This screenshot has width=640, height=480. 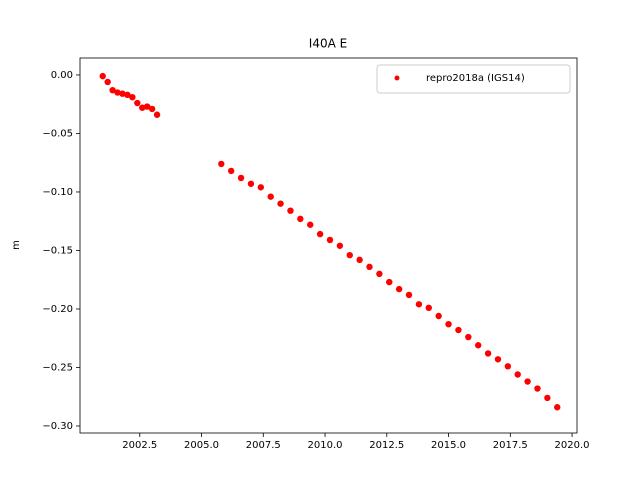 I want to click on legend-label: repro2018a (IGS14), so click(x=475, y=78).